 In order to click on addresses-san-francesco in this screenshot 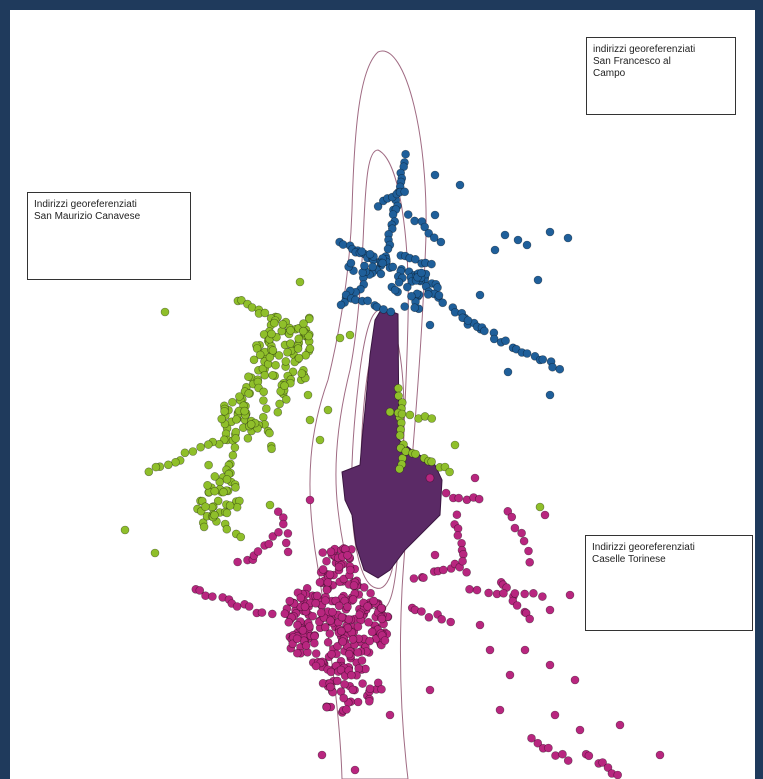, I will do `click(454, 274)`.